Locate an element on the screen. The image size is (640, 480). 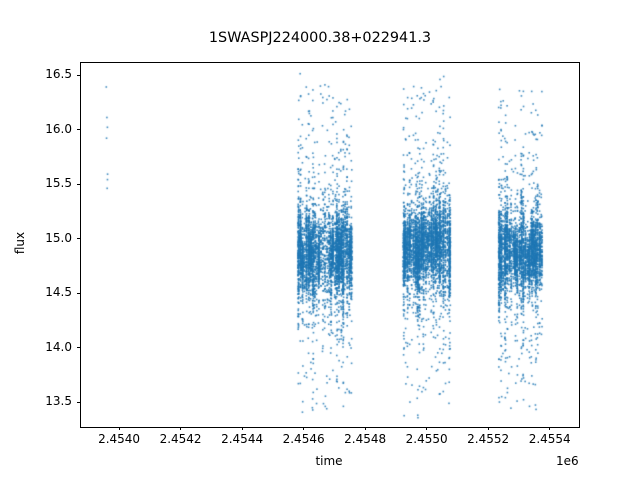
y-tick-label: 15.0 is located at coordinates (58, 237).